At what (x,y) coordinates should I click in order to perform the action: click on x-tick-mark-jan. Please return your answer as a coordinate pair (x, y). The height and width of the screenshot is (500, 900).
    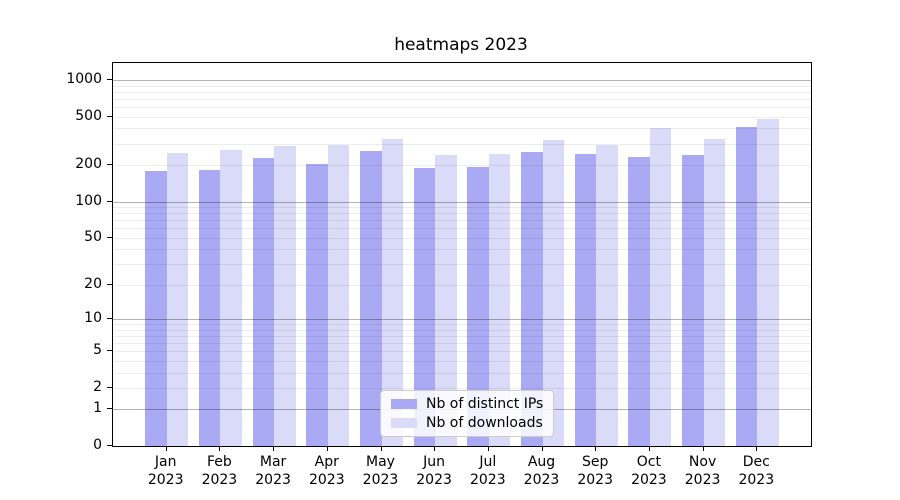
    Looking at the image, I should click on (166, 448).